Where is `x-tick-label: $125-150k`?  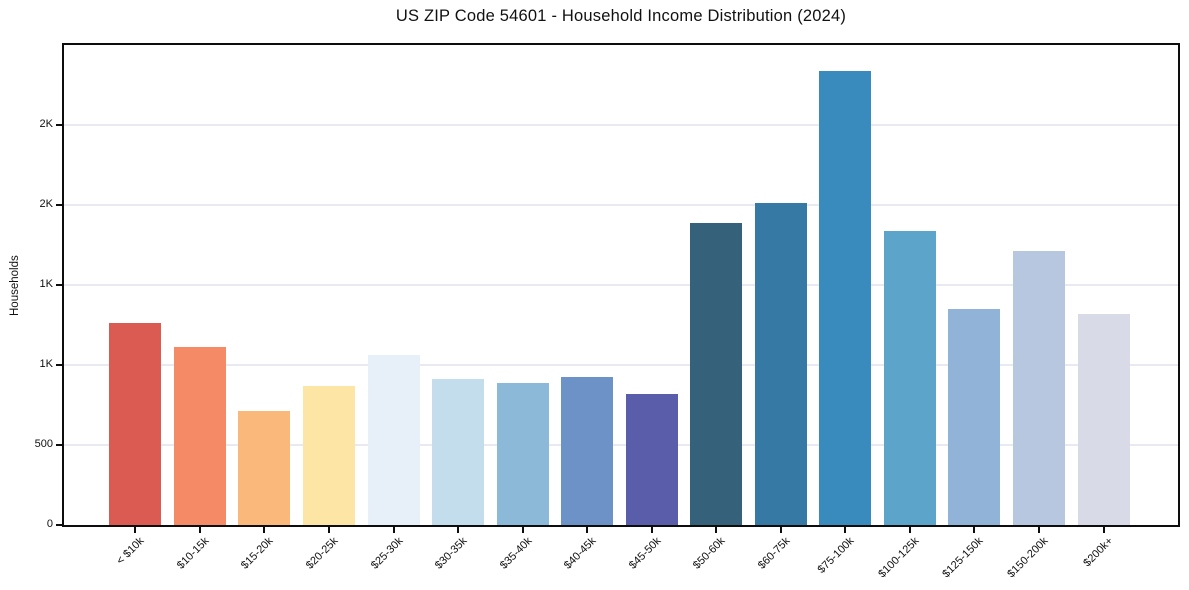 x-tick-label: $125-150k is located at coordinates (963, 558).